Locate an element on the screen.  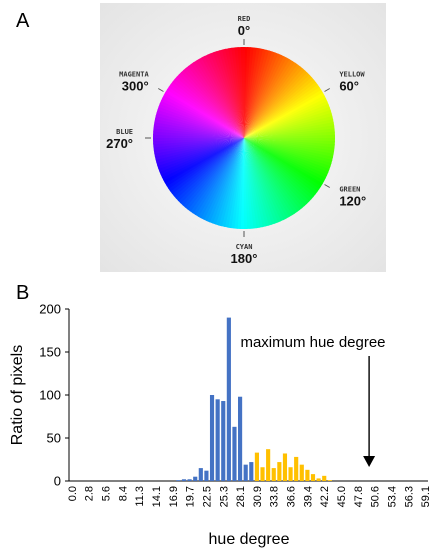
x-tick-label: 53.4 is located at coordinates (393, 496).